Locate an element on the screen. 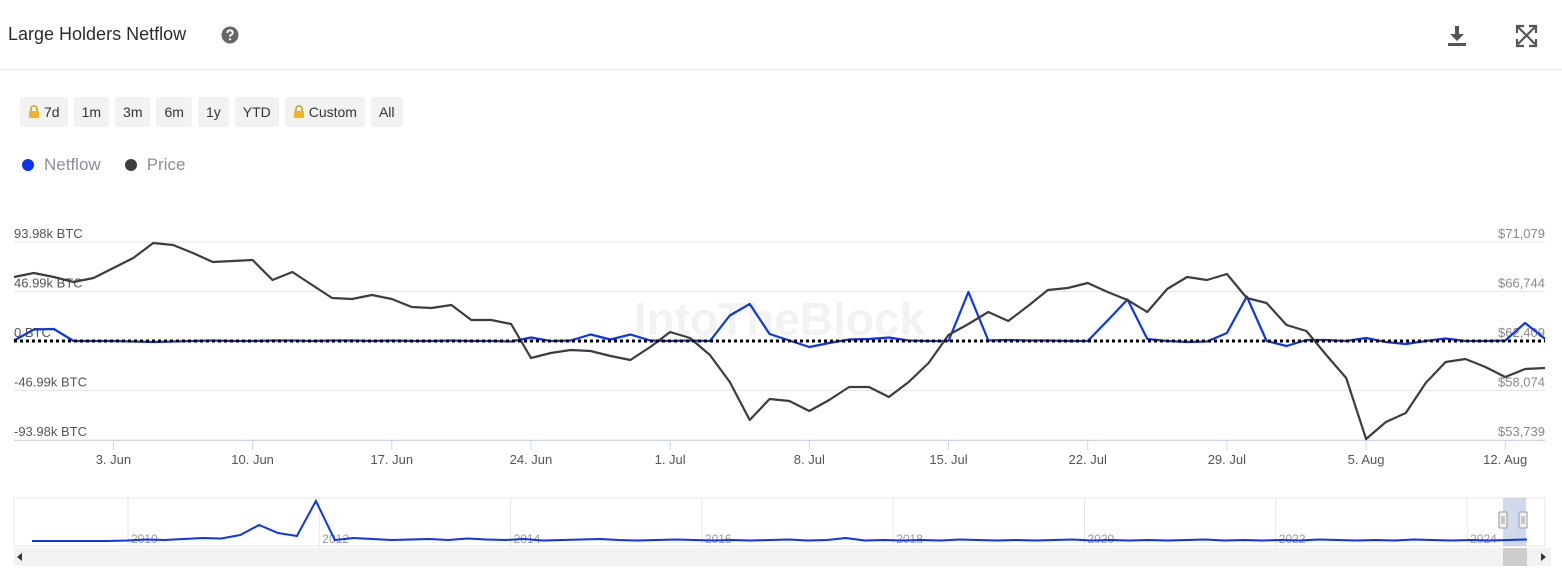 The height and width of the screenshot is (574, 1562). navigator-year-label: 2024 is located at coordinates (1483, 539).